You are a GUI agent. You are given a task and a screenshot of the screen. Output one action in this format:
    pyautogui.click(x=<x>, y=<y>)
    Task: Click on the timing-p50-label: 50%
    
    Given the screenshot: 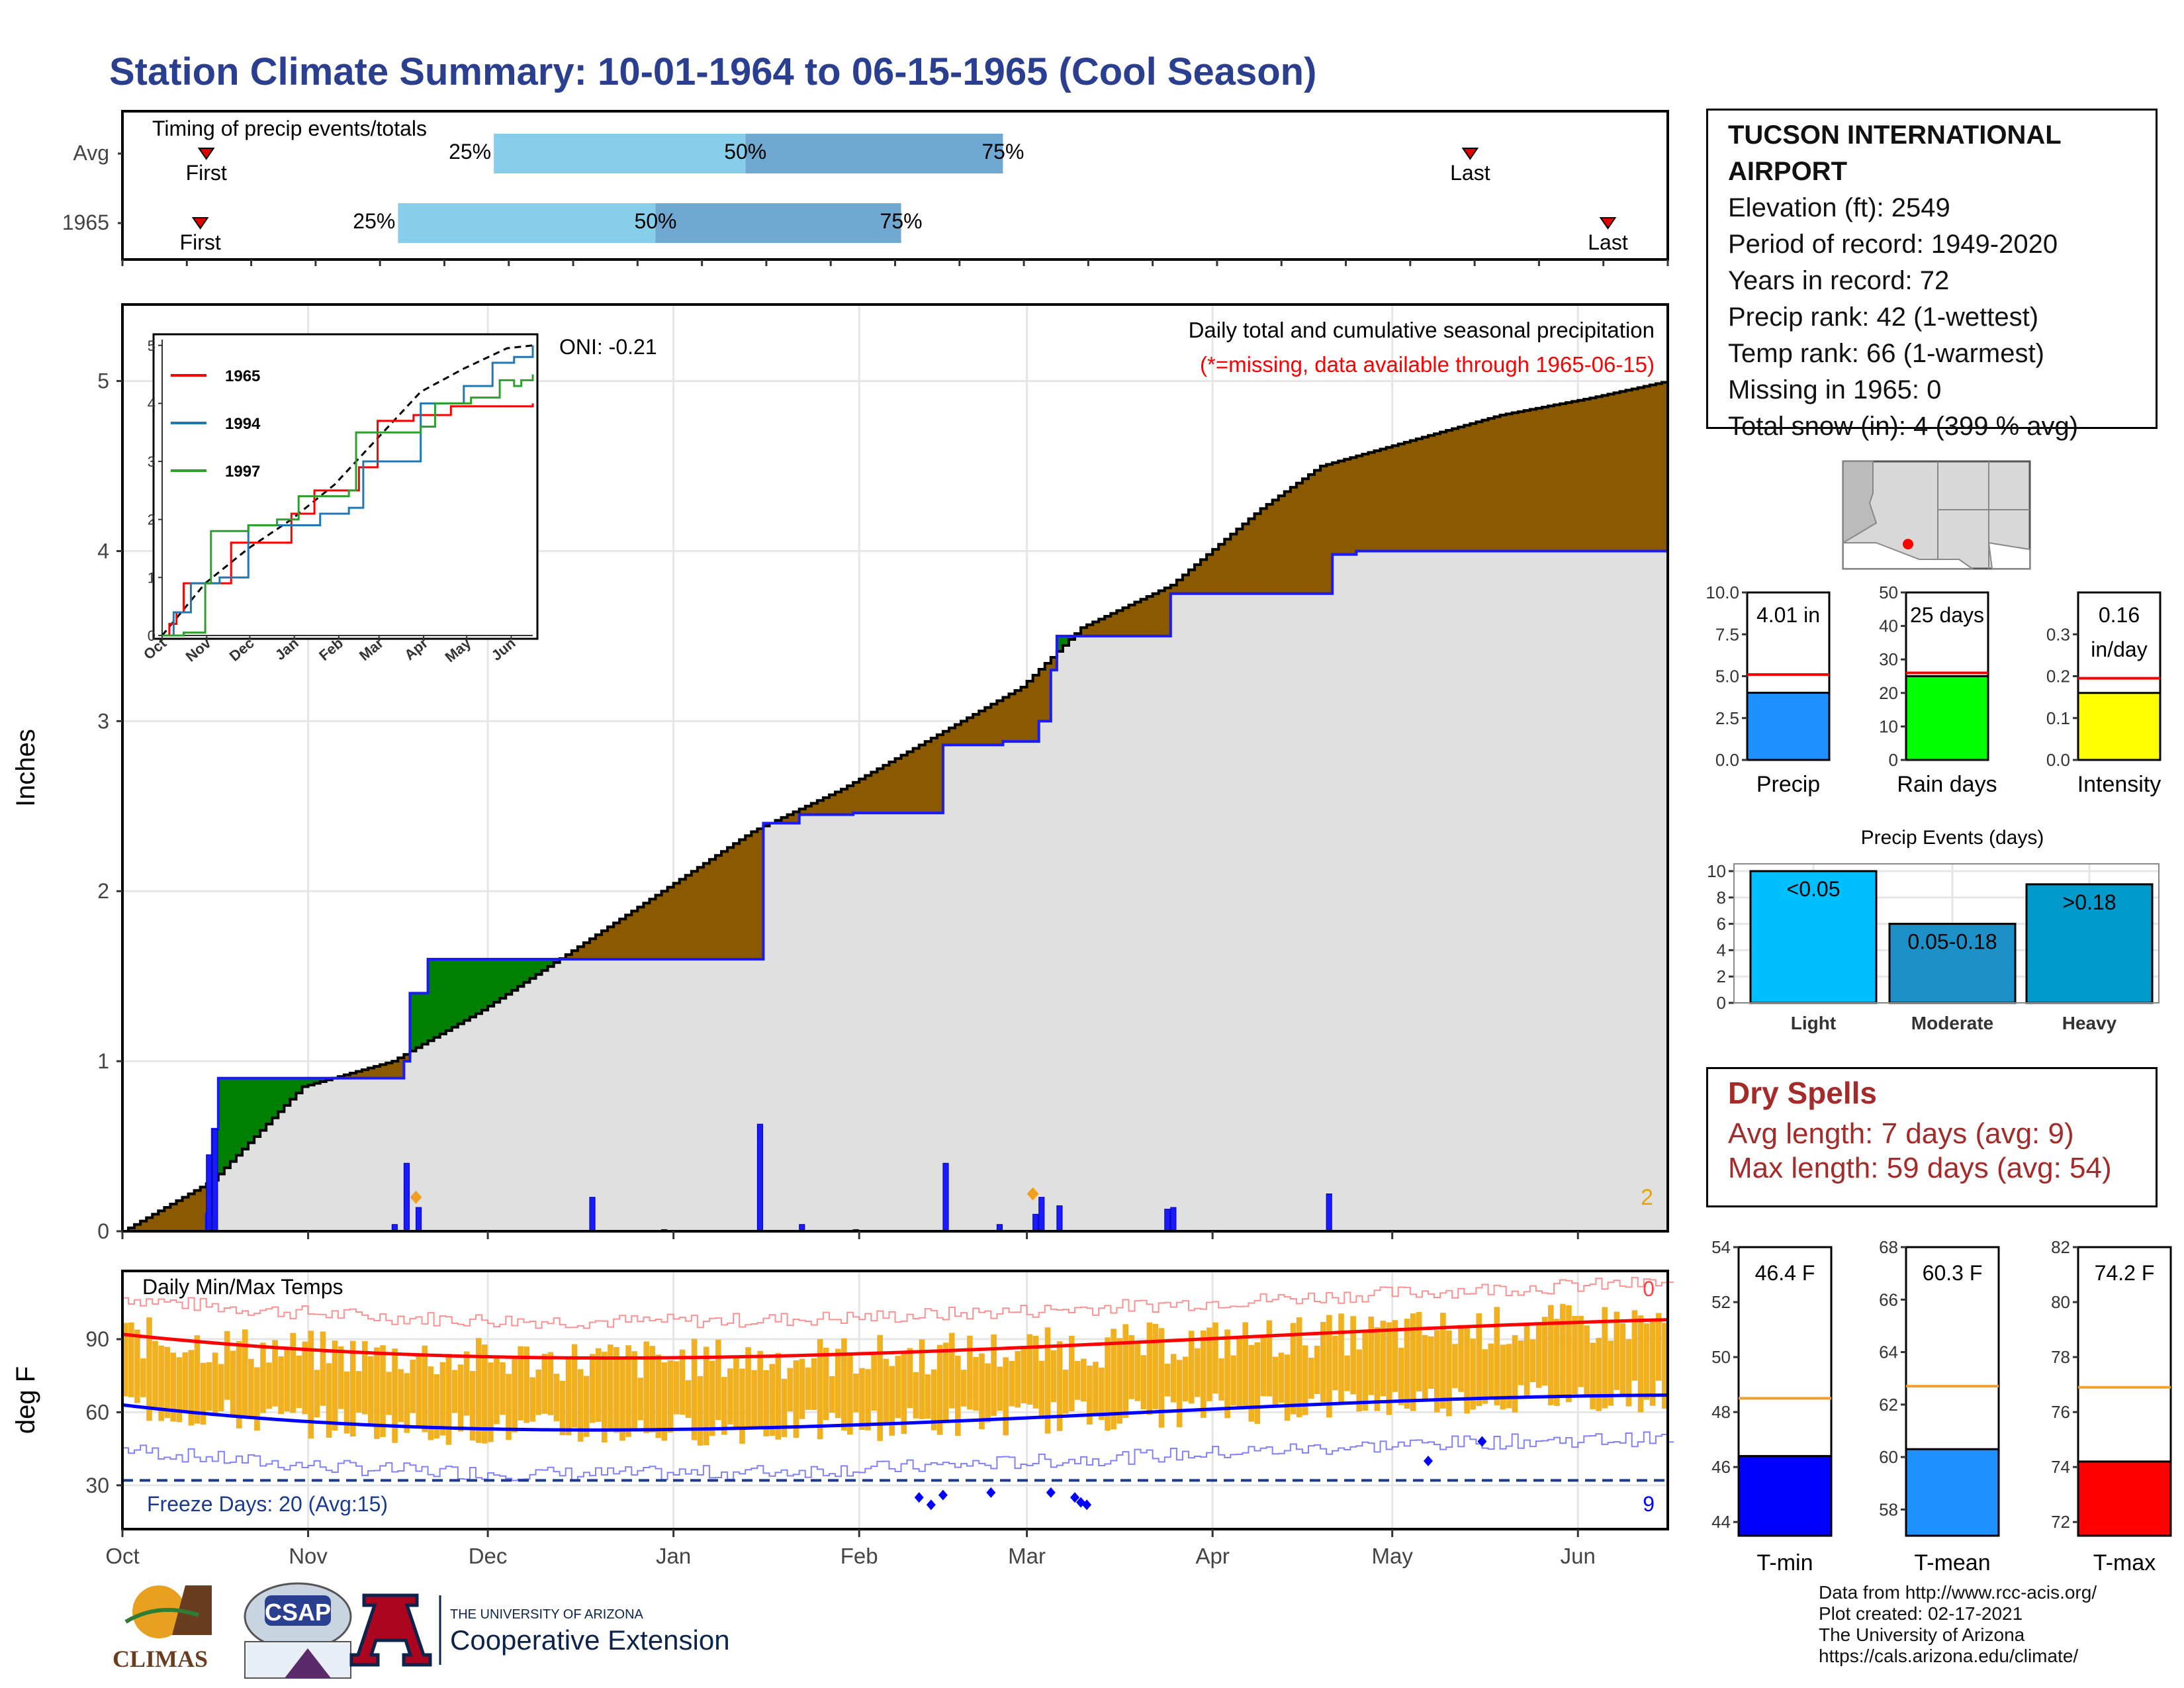 What is the action you would take?
    pyautogui.click(x=745, y=152)
    